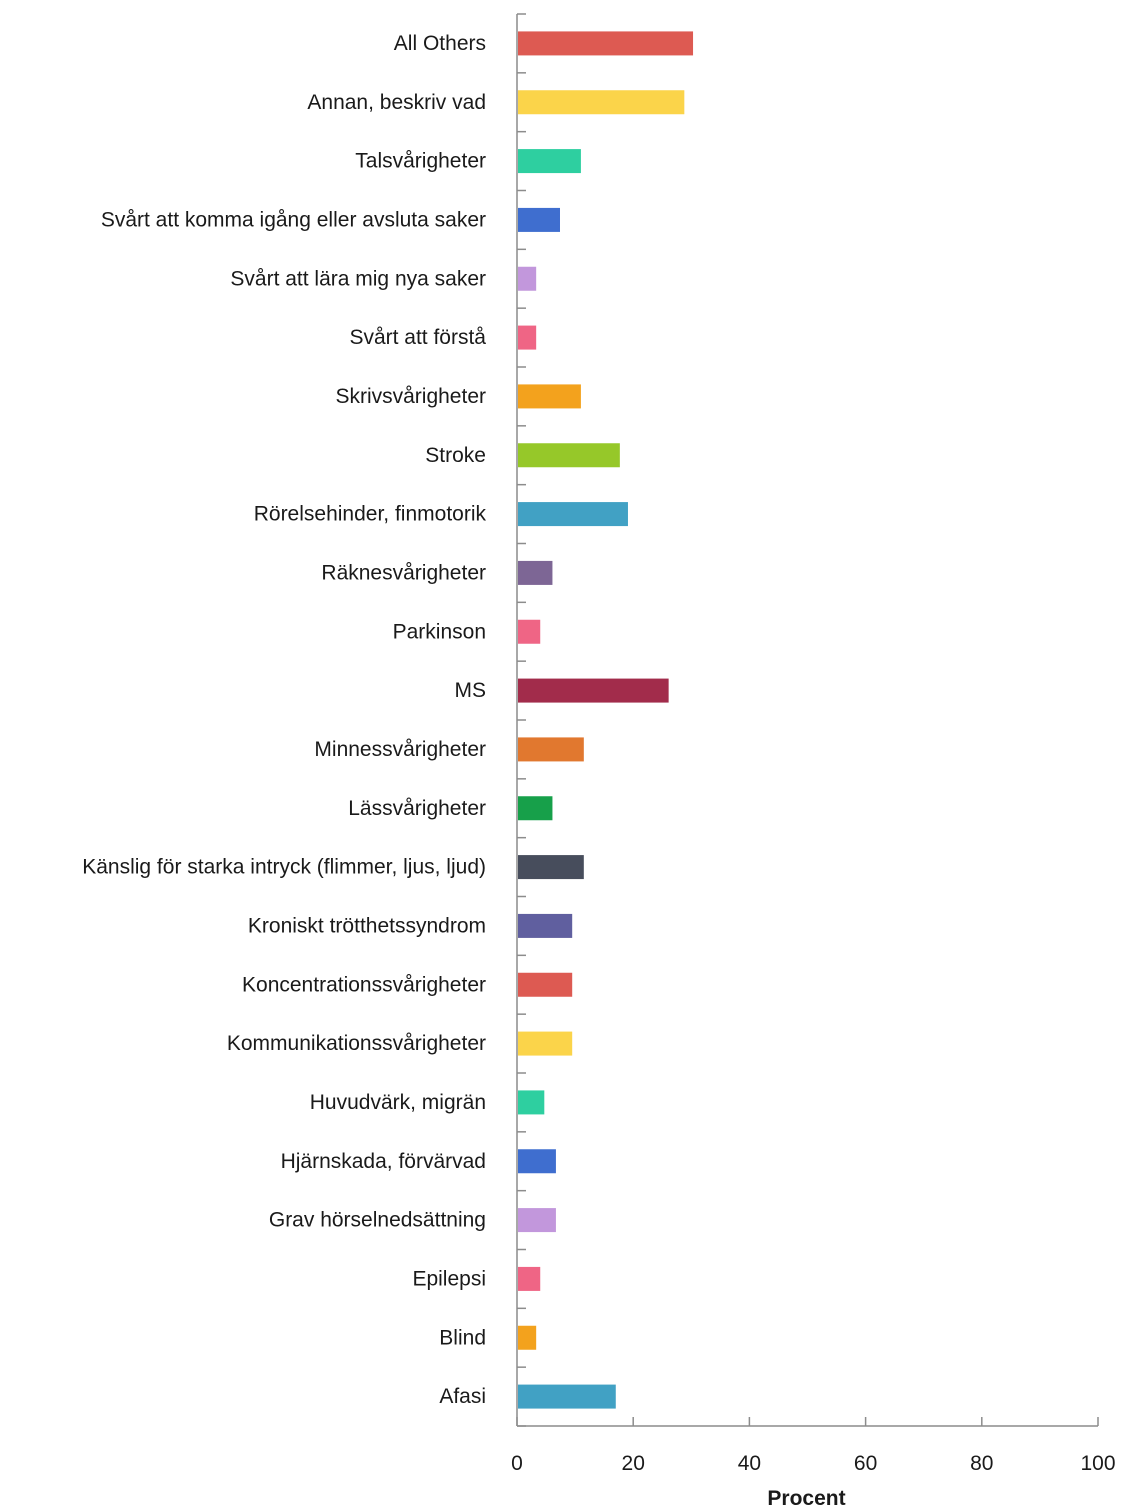 Image resolution: width=1122 pixels, height=1510 pixels. What do you see at coordinates (813, 1463) in the screenshot?
I see `x-tick-labels: 0 20 40 60 80 100` at bounding box center [813, 1463].